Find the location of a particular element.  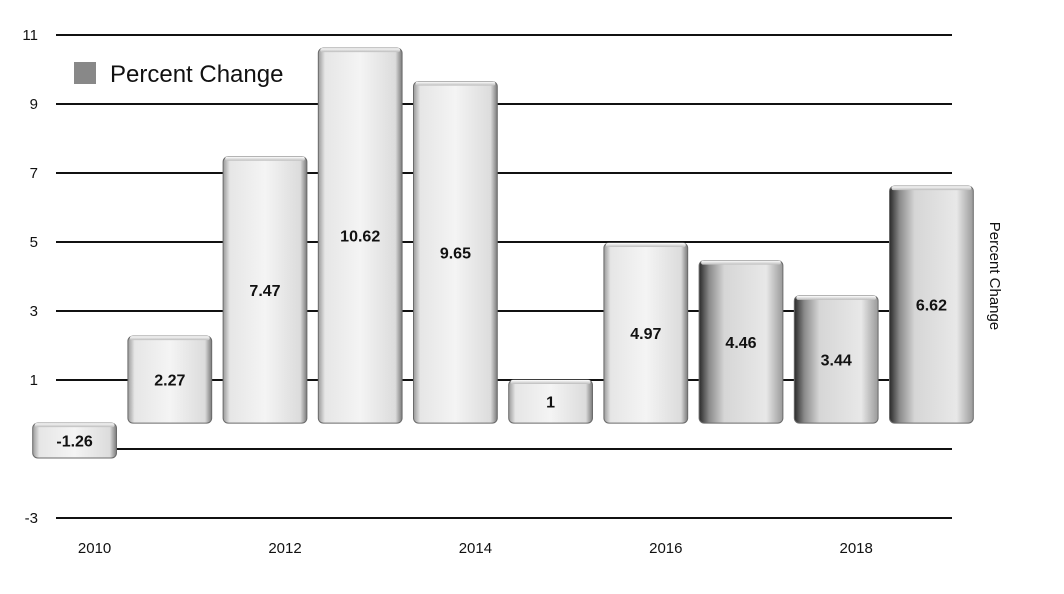

y-tick-label: -3 is located at coordinates (31, 518).